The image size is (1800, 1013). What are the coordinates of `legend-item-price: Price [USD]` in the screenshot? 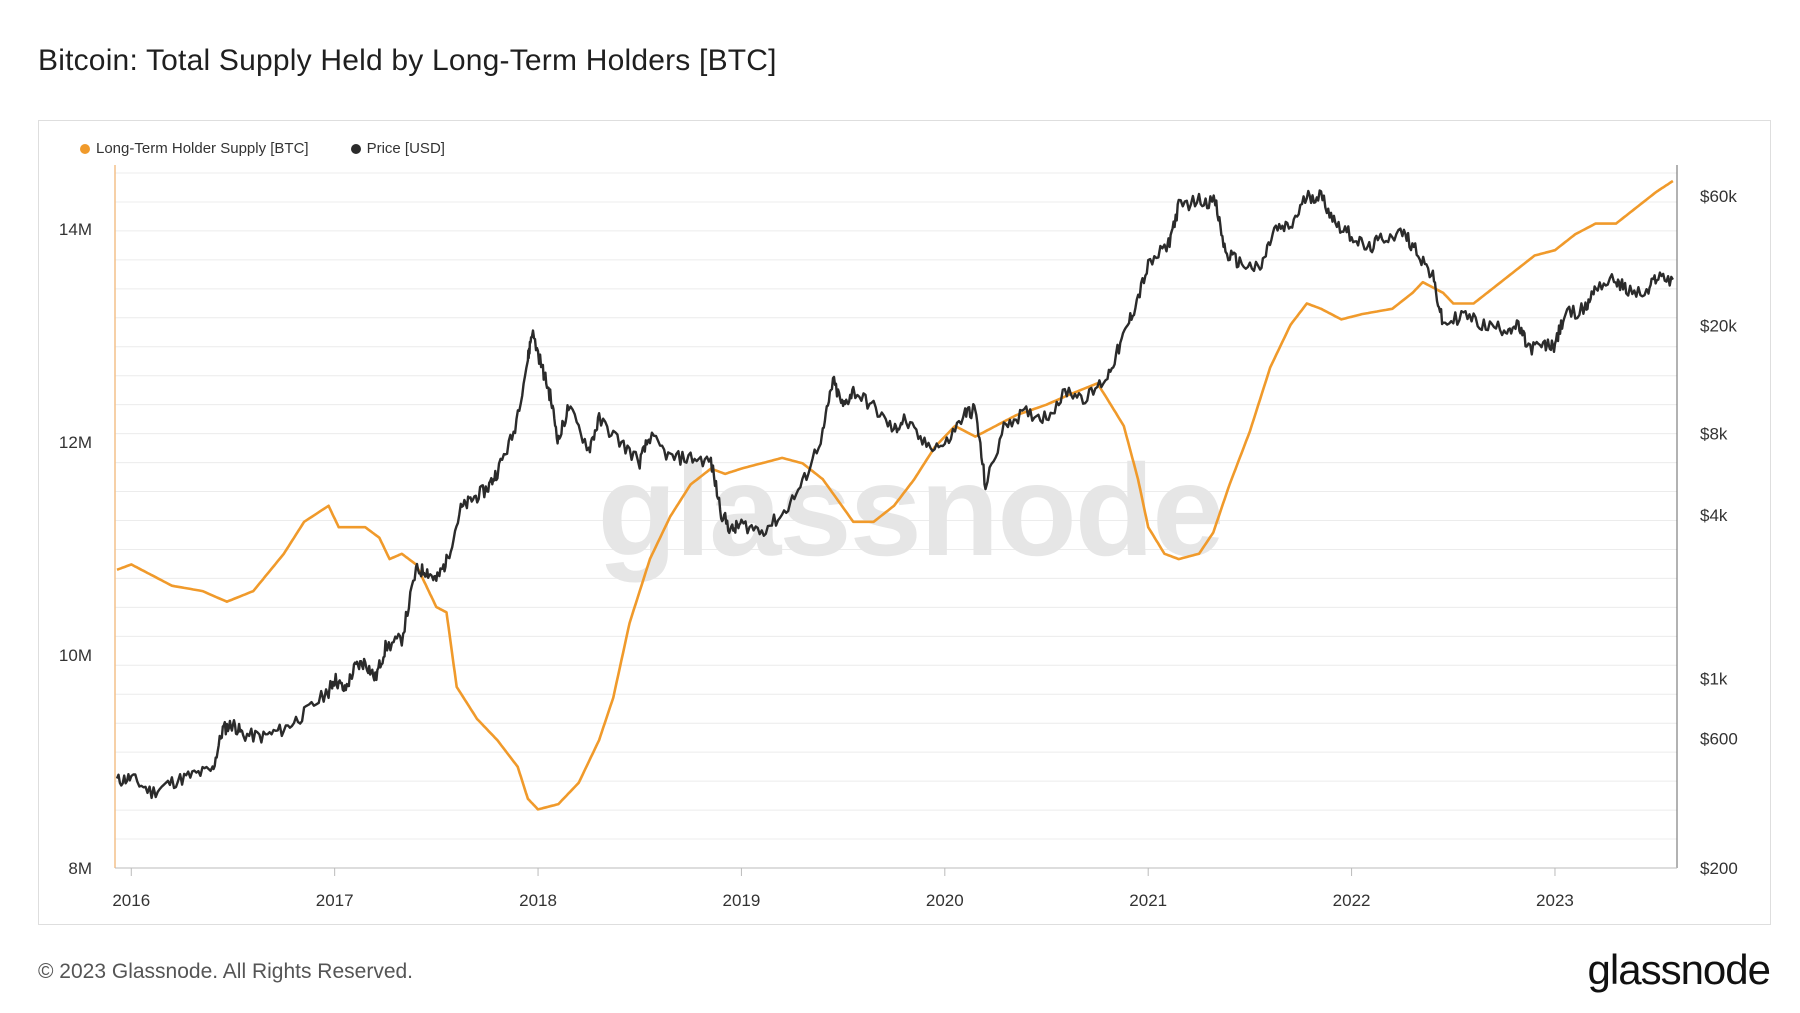 It's located at (397, 148).